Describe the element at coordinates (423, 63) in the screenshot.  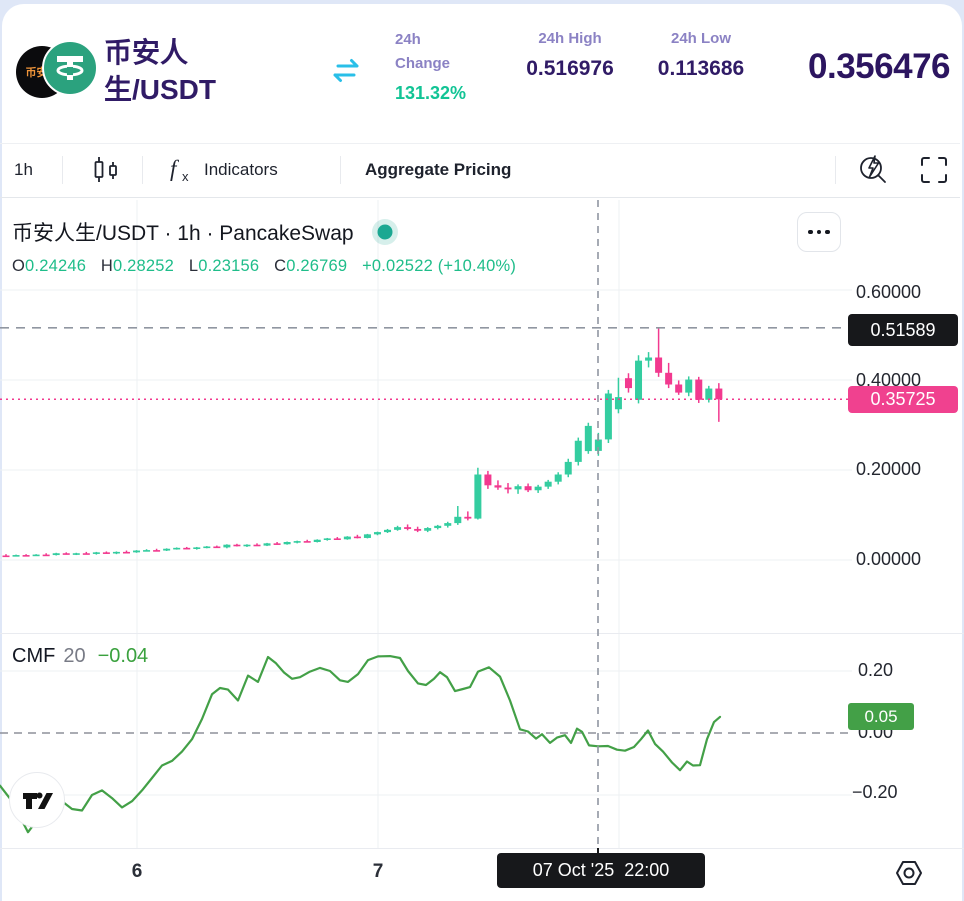
I see `change-24h-label-2: Change` at that location.